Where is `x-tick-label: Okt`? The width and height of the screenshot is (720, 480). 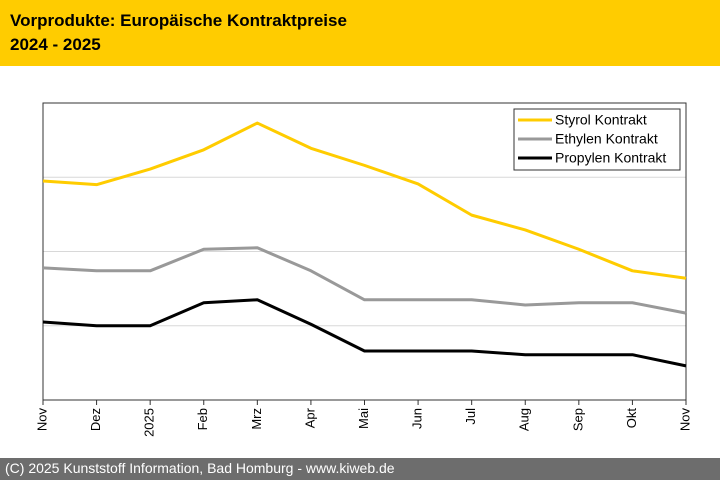
x-tick-label: Okt is located at coordinates (631, 418).